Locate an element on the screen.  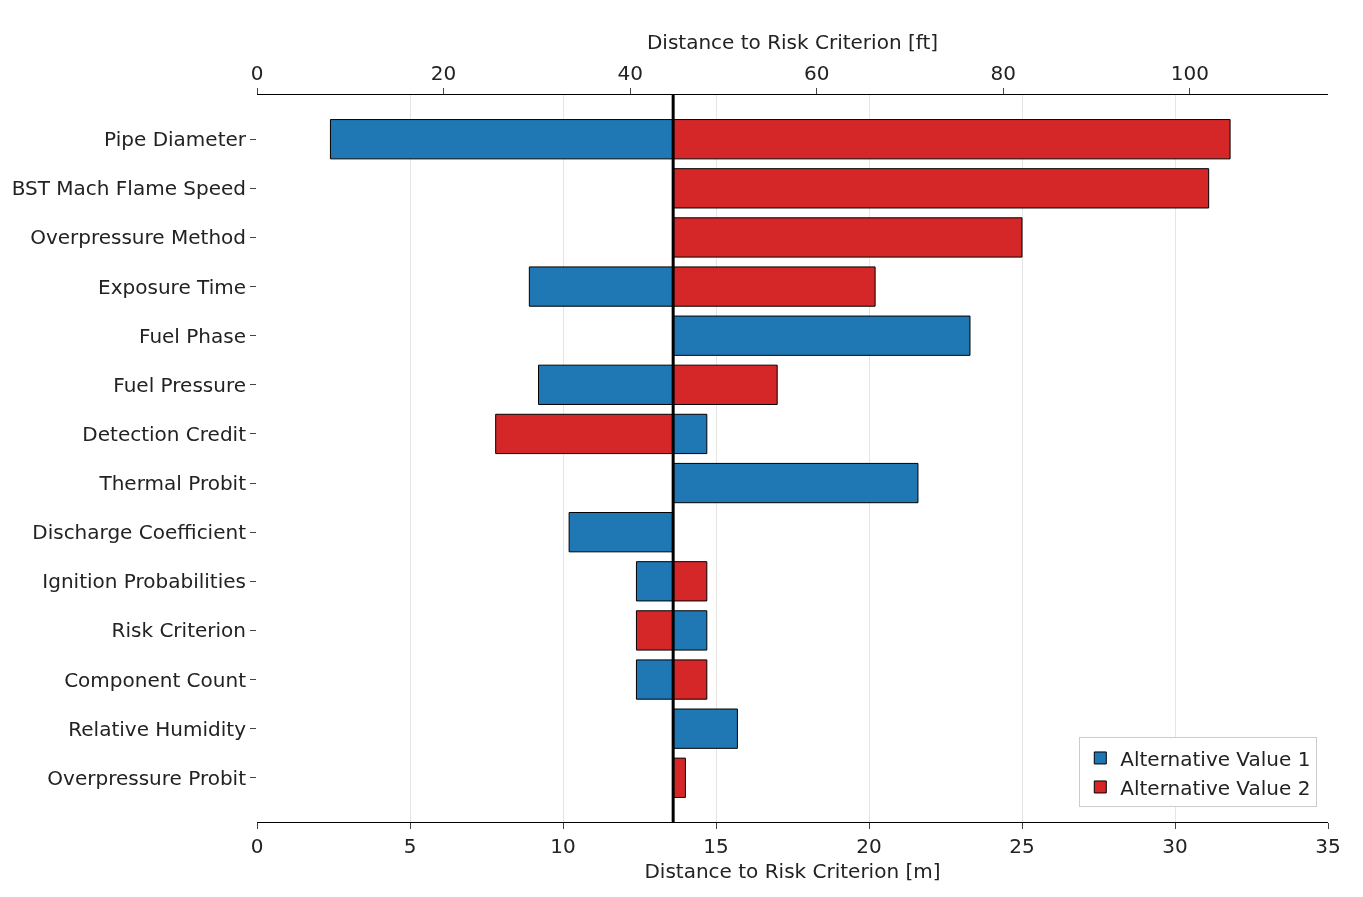
x-tick-label: 30 is located at coordinates (1175, 846).